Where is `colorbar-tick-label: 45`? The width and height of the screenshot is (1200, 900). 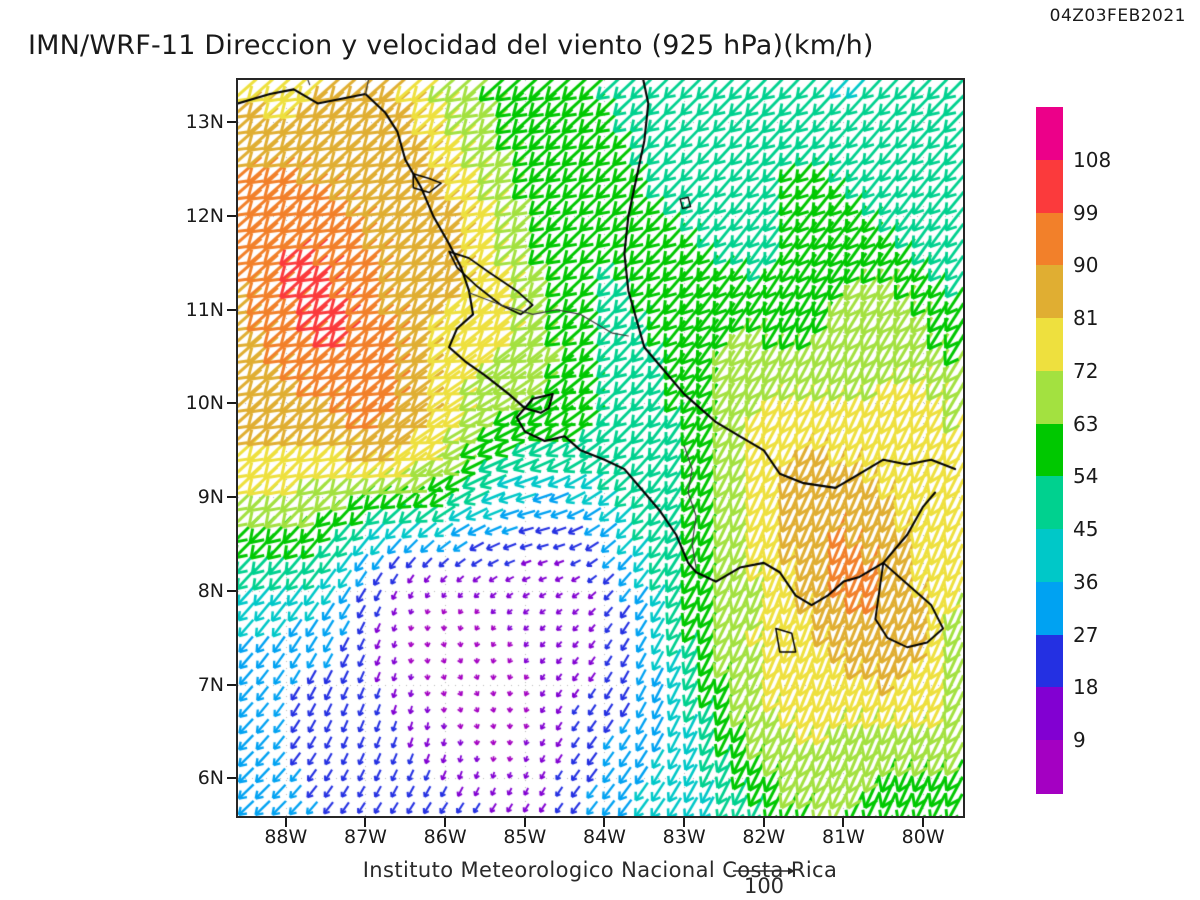 colorbar-tick-label: 45 is located at coordinates (1086, 529).